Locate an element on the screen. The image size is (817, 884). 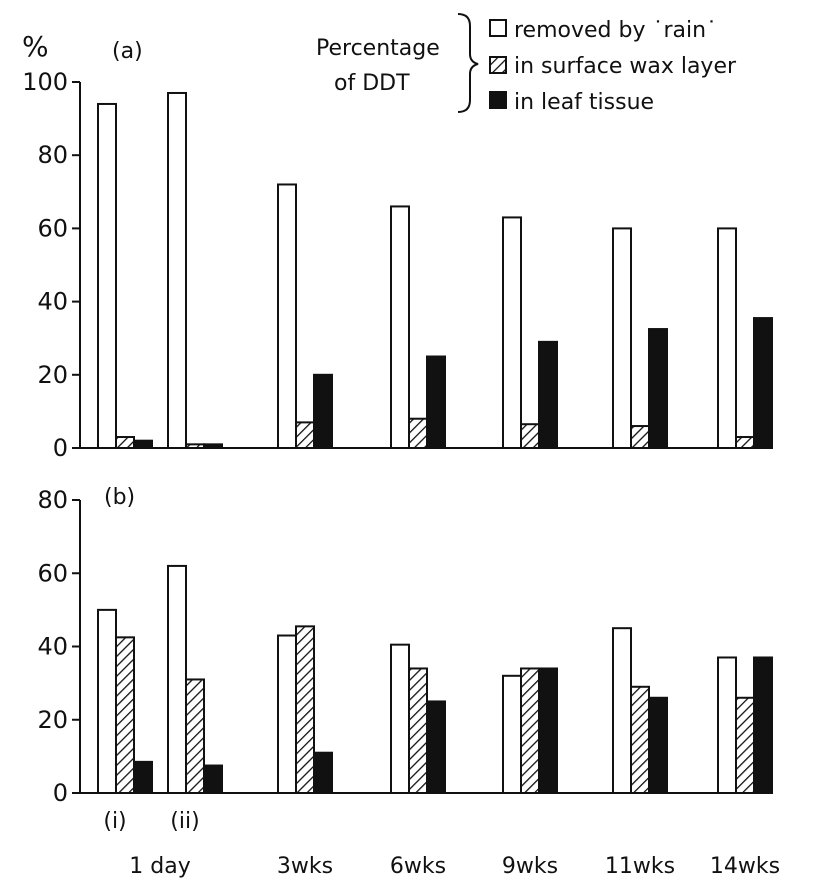
legend-brace-icon is located at coordinates (468, 63).